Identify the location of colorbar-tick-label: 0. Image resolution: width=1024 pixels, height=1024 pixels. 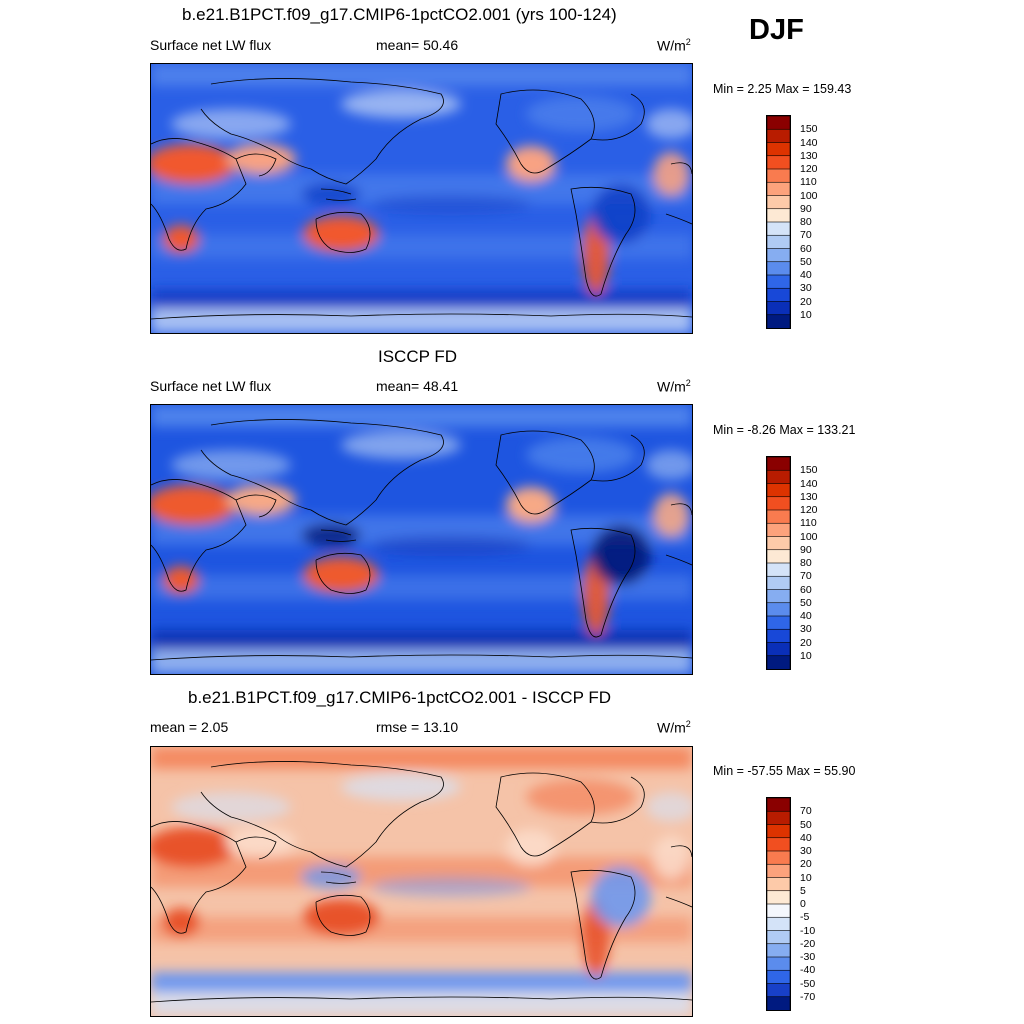
(803, 904).